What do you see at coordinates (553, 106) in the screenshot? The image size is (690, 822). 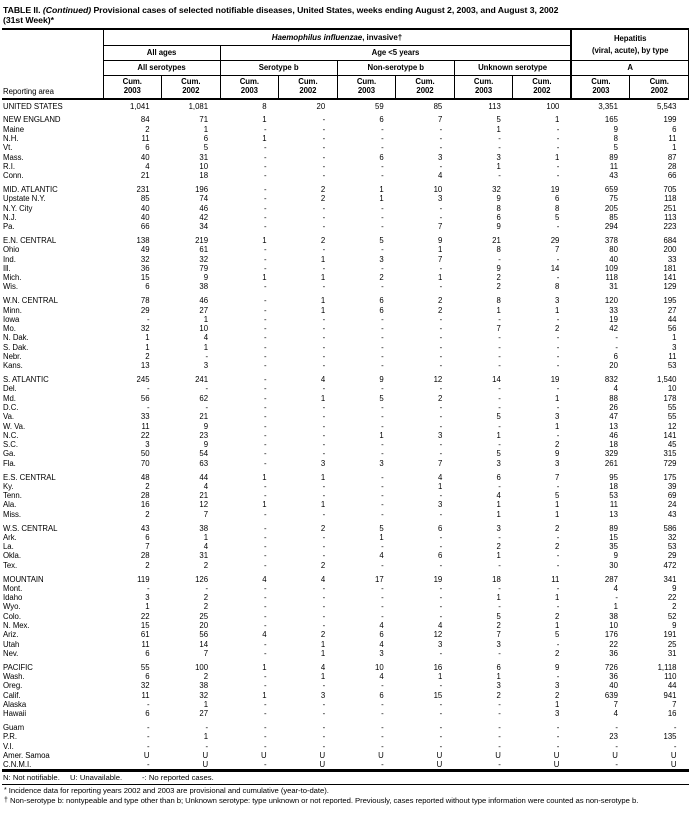 I see `value-cell: 100` at bounding box center [553, 106].